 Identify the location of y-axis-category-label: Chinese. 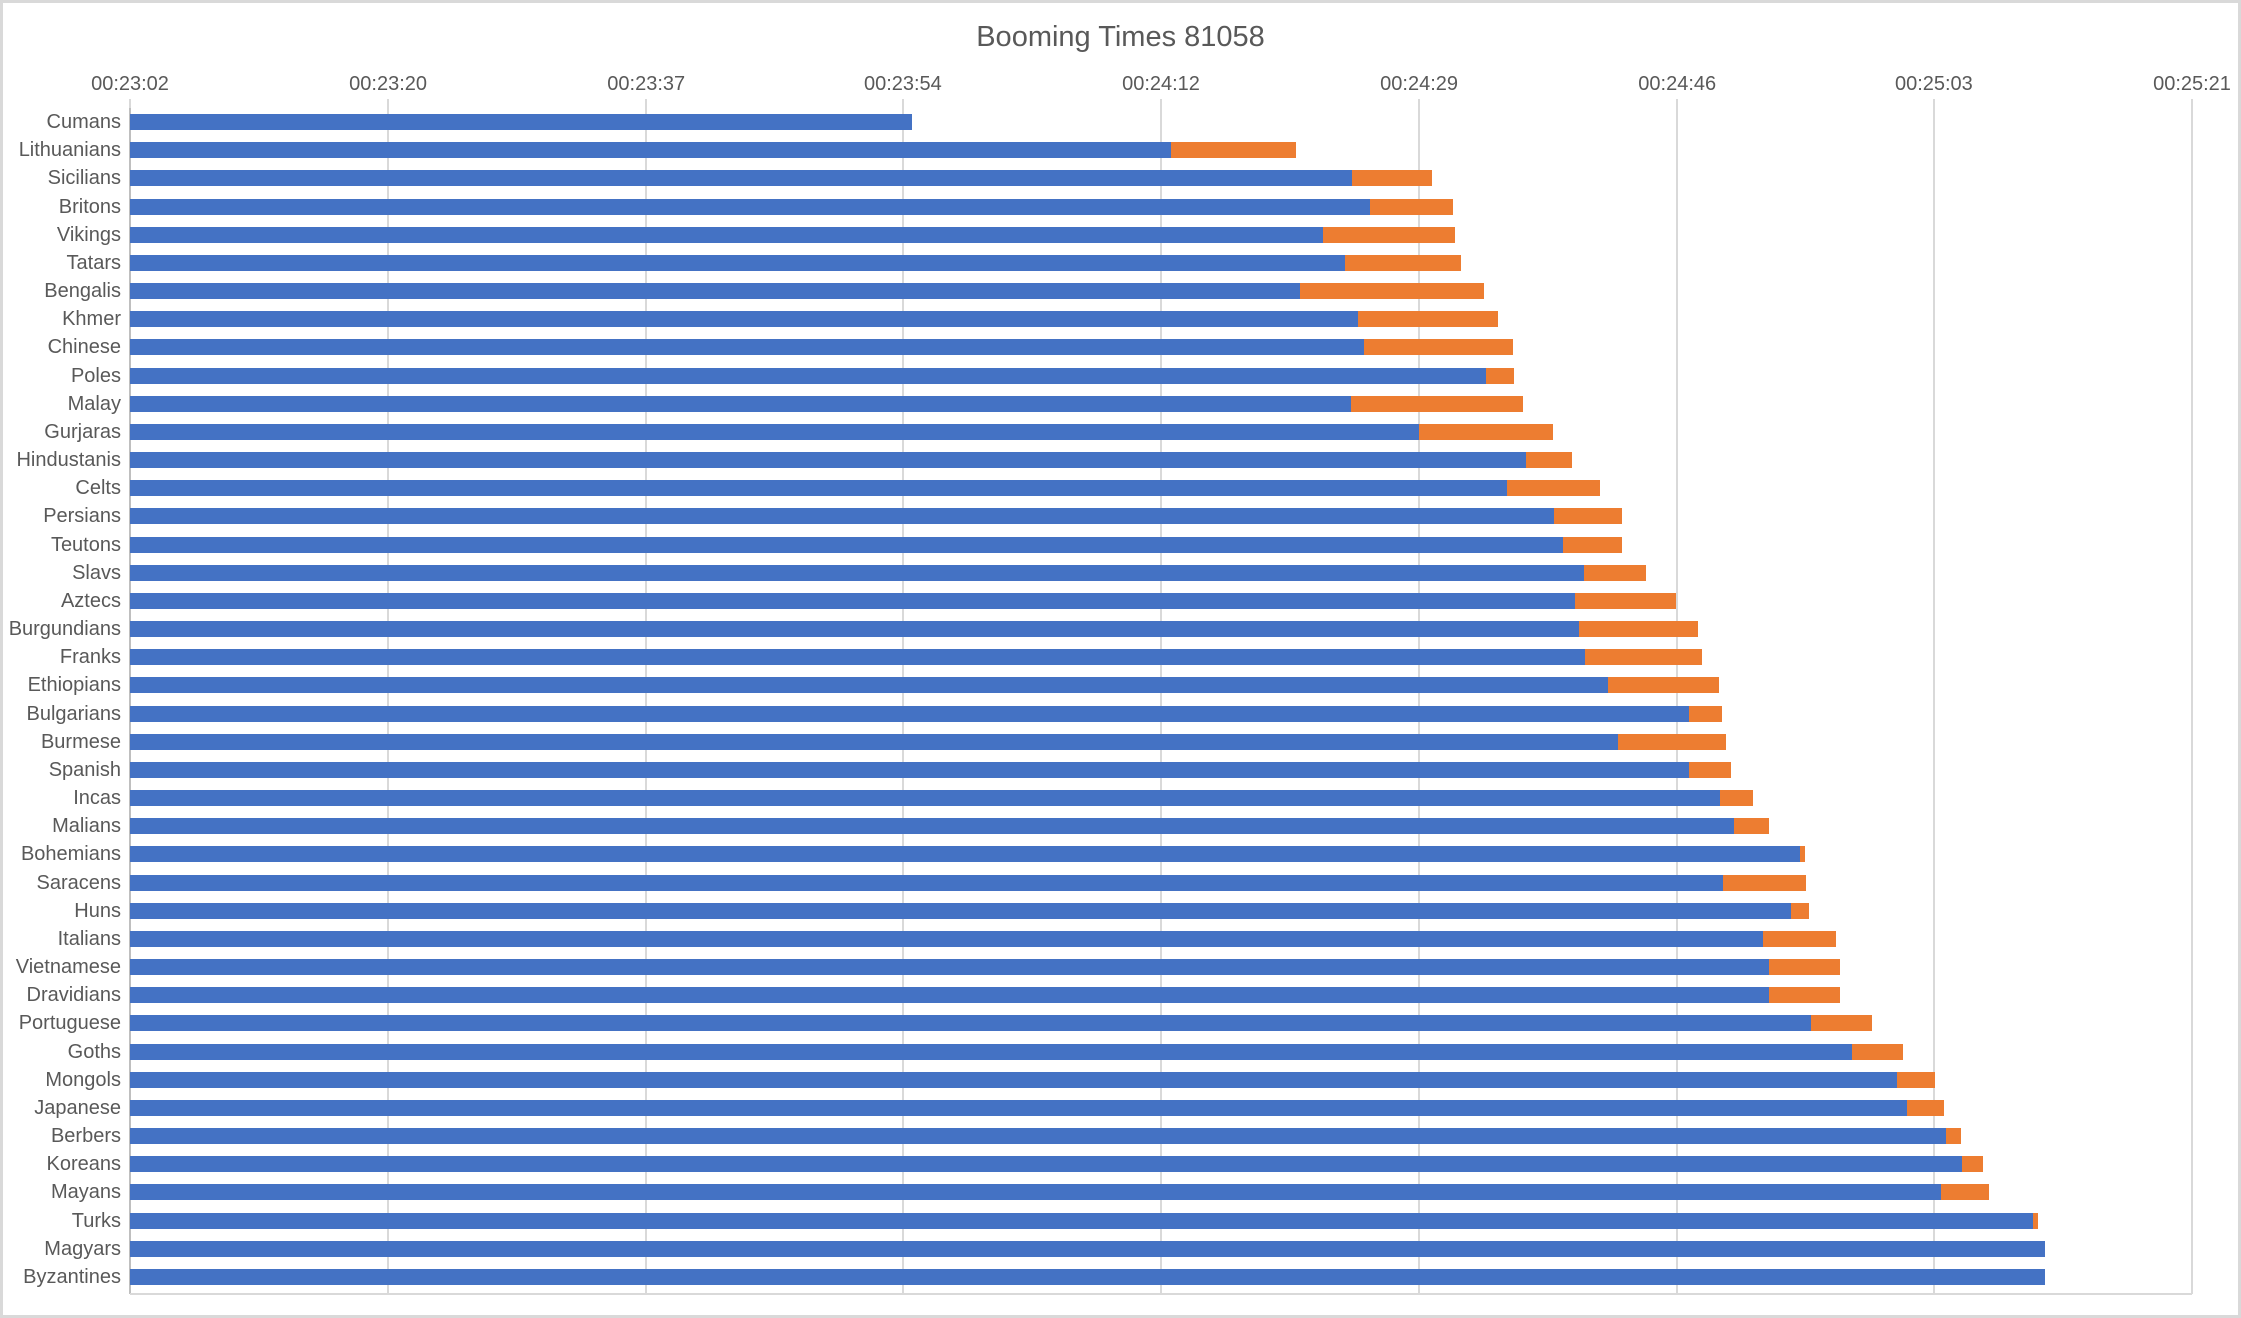
(84, 347).